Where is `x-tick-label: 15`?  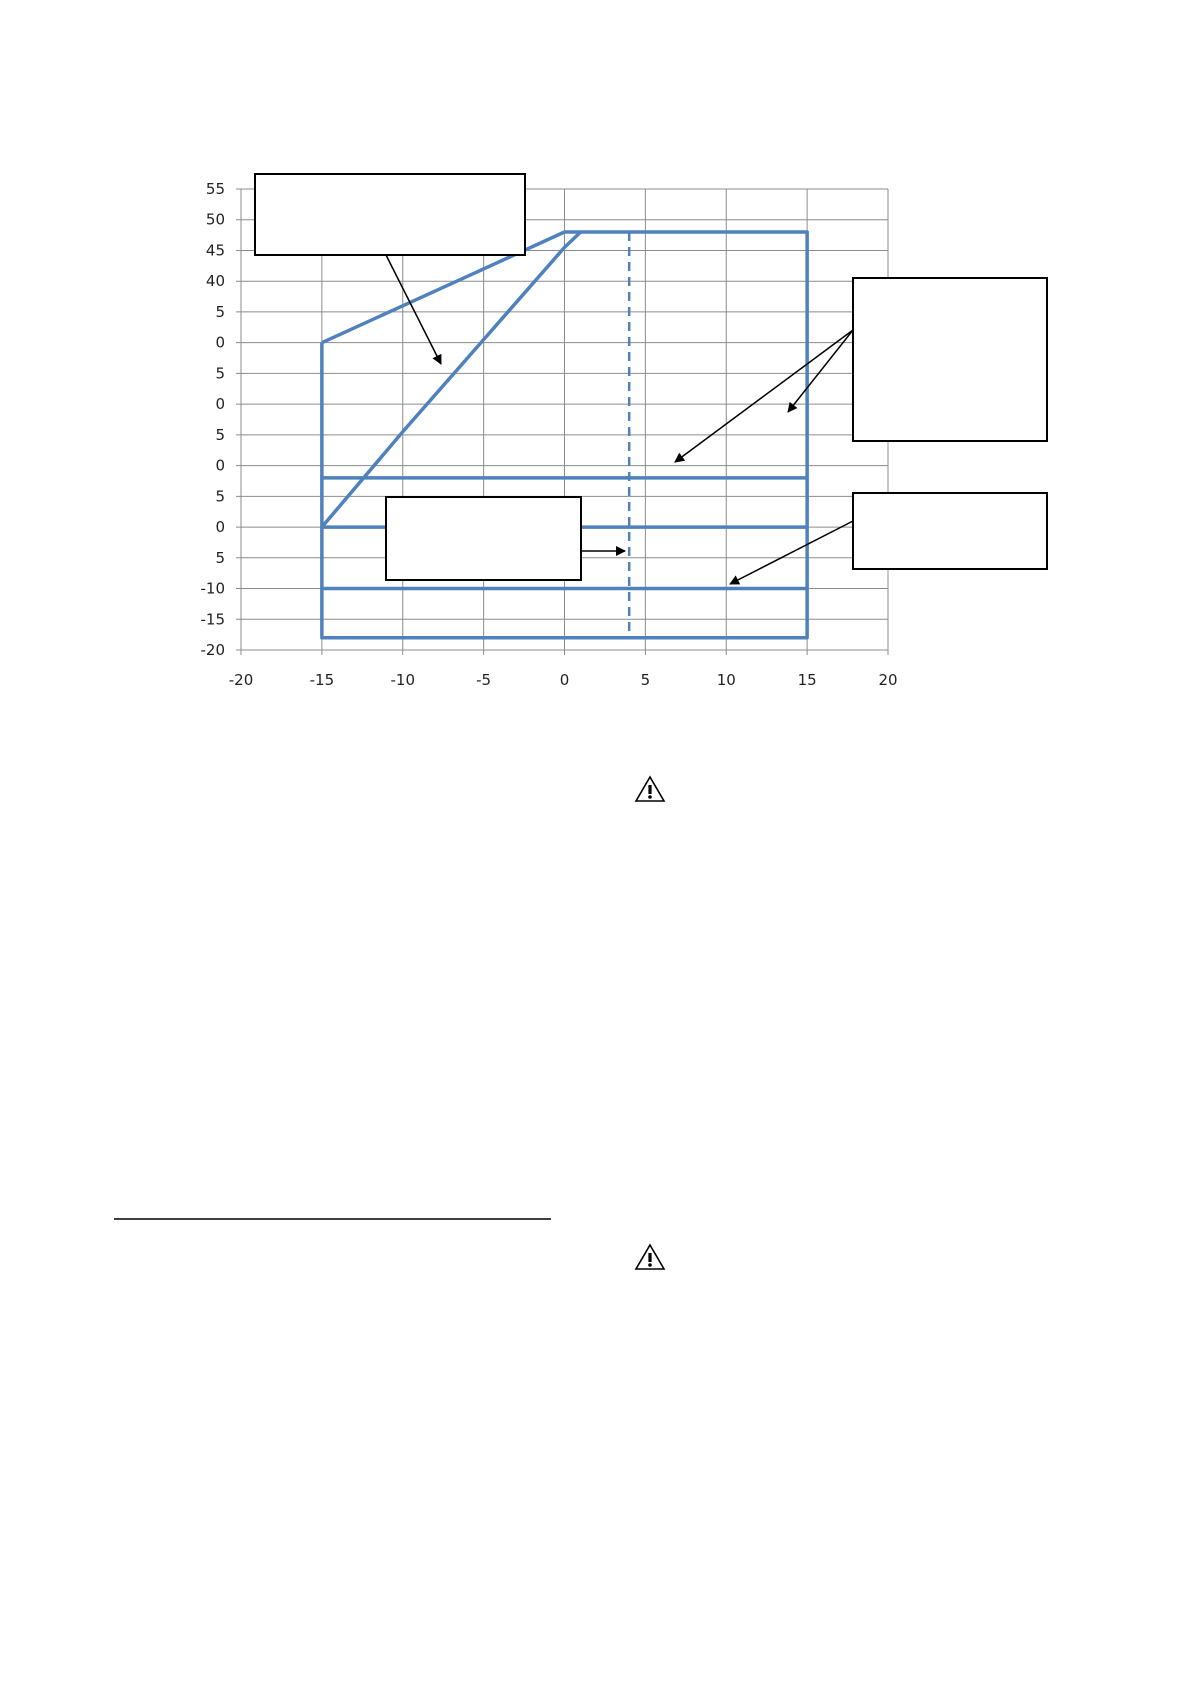
x-tick-label: 15 is located at coordinates (807, 680).